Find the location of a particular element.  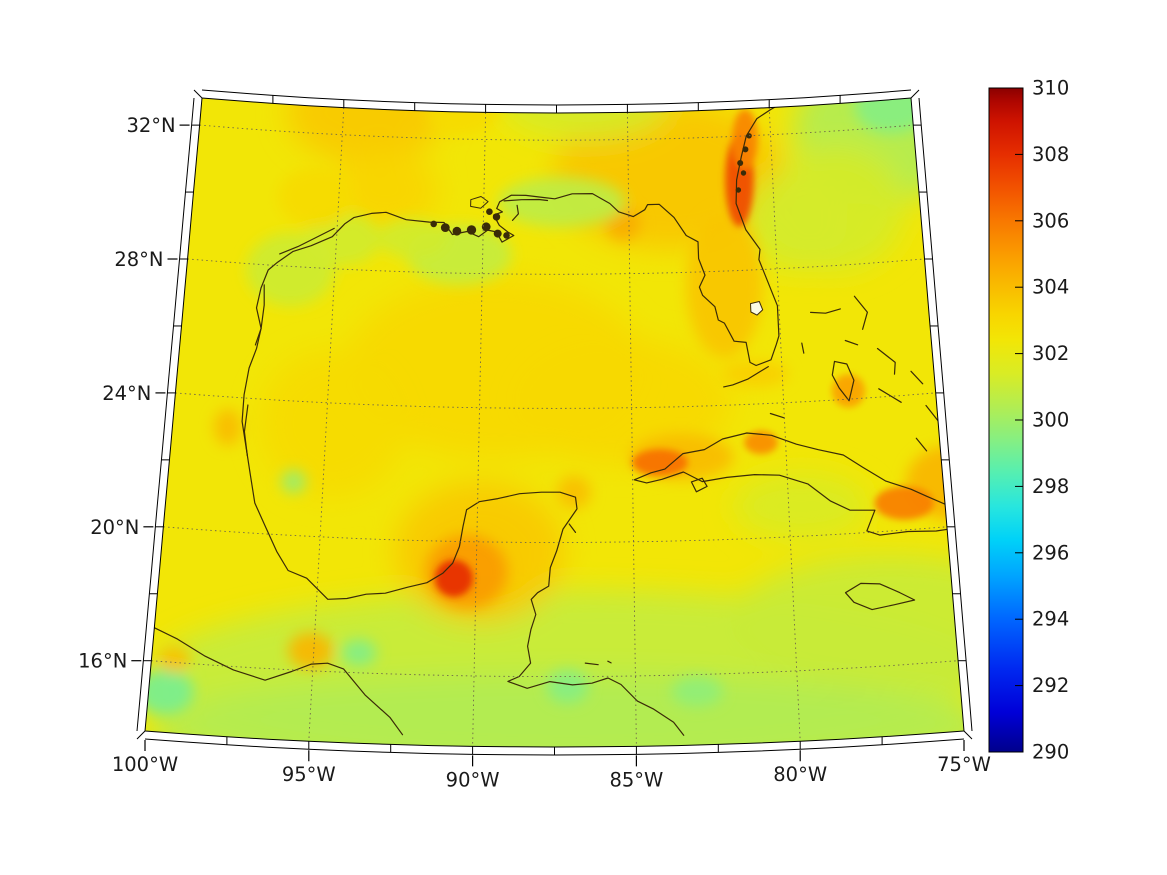

coastline-texas-barrier is located at coordinates (307, 241).